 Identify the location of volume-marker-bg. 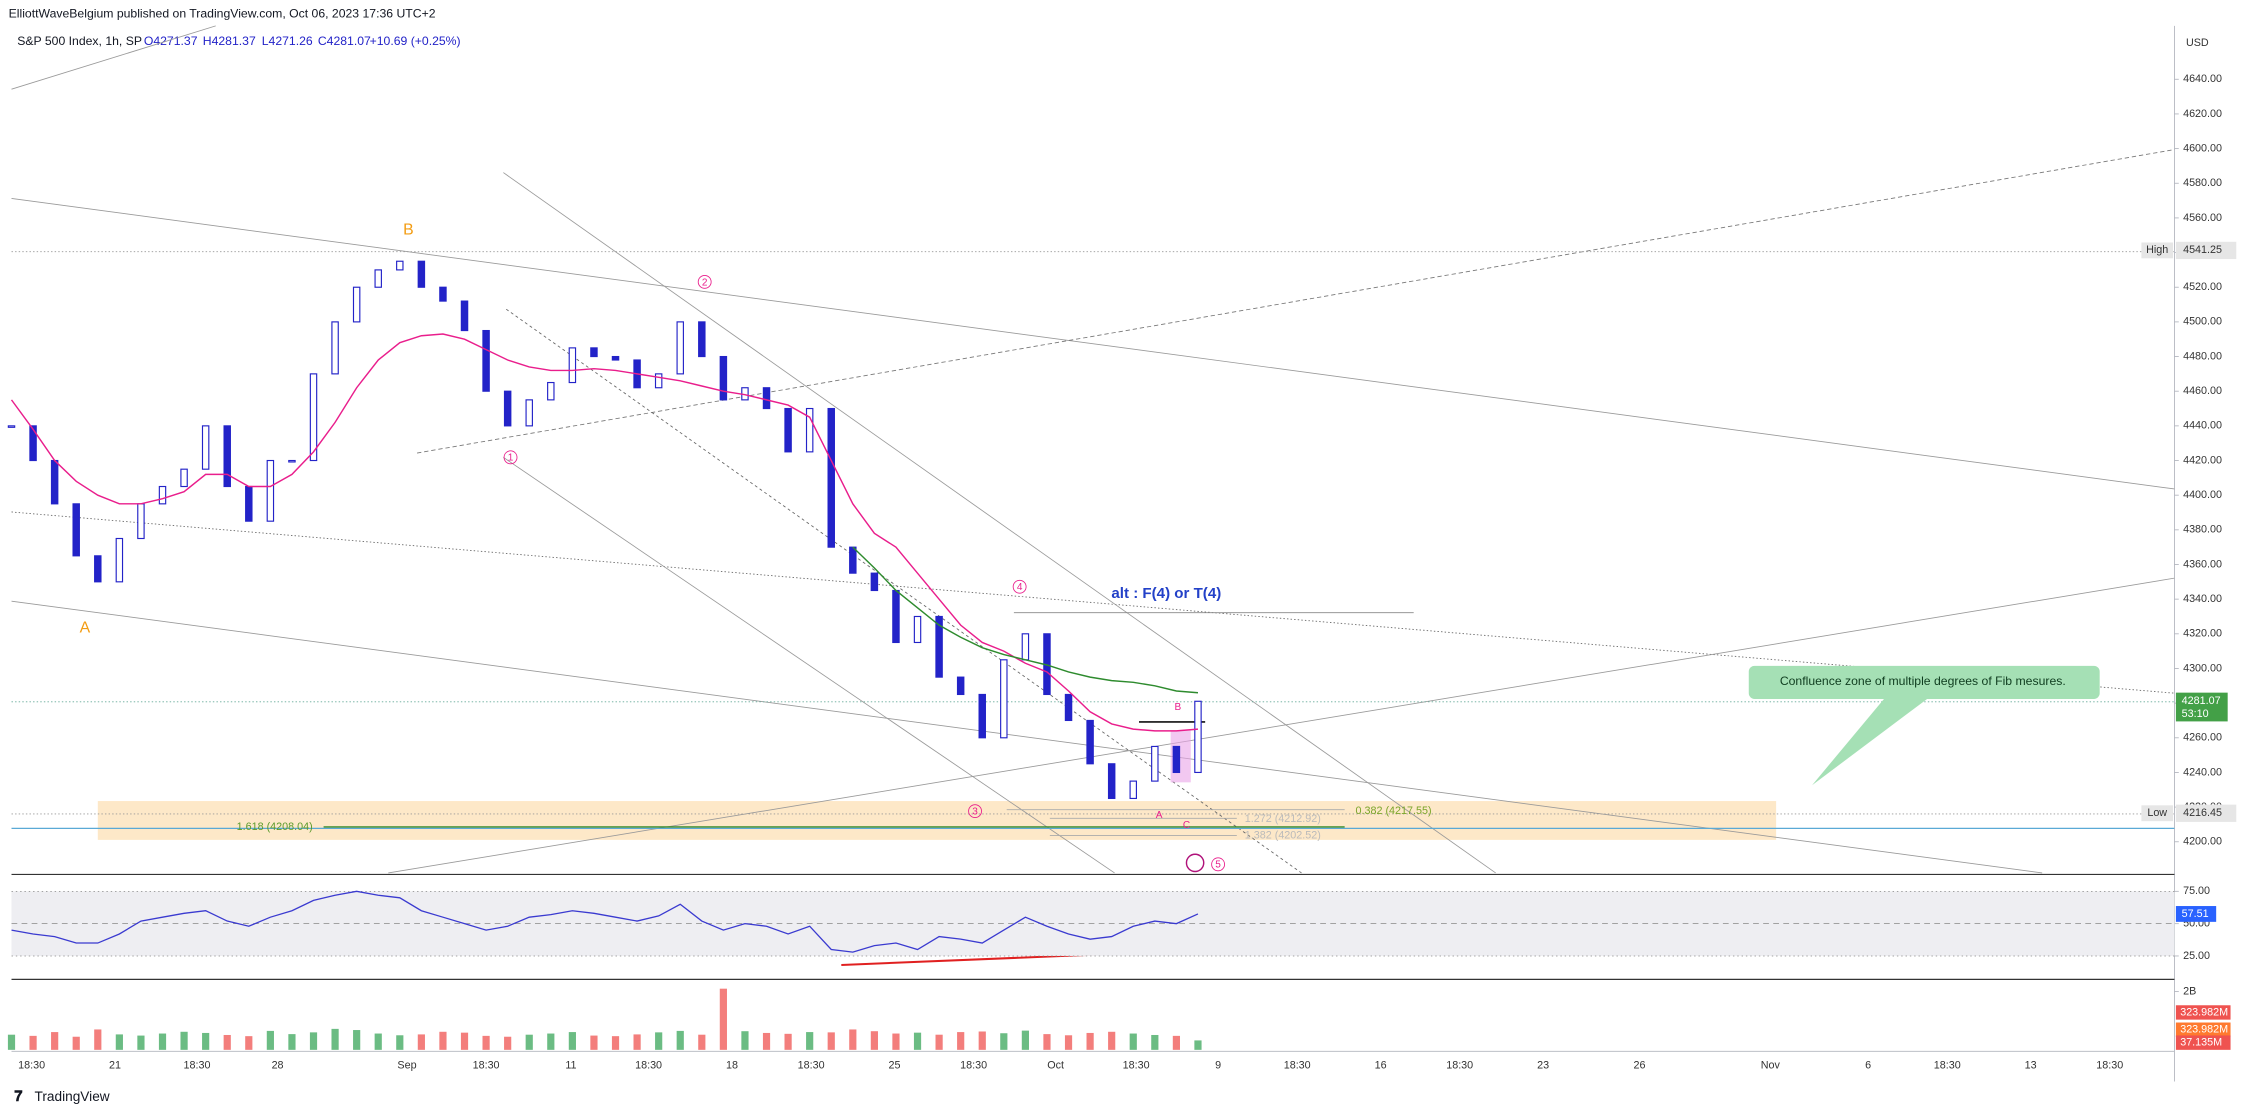
(2203, 1012).